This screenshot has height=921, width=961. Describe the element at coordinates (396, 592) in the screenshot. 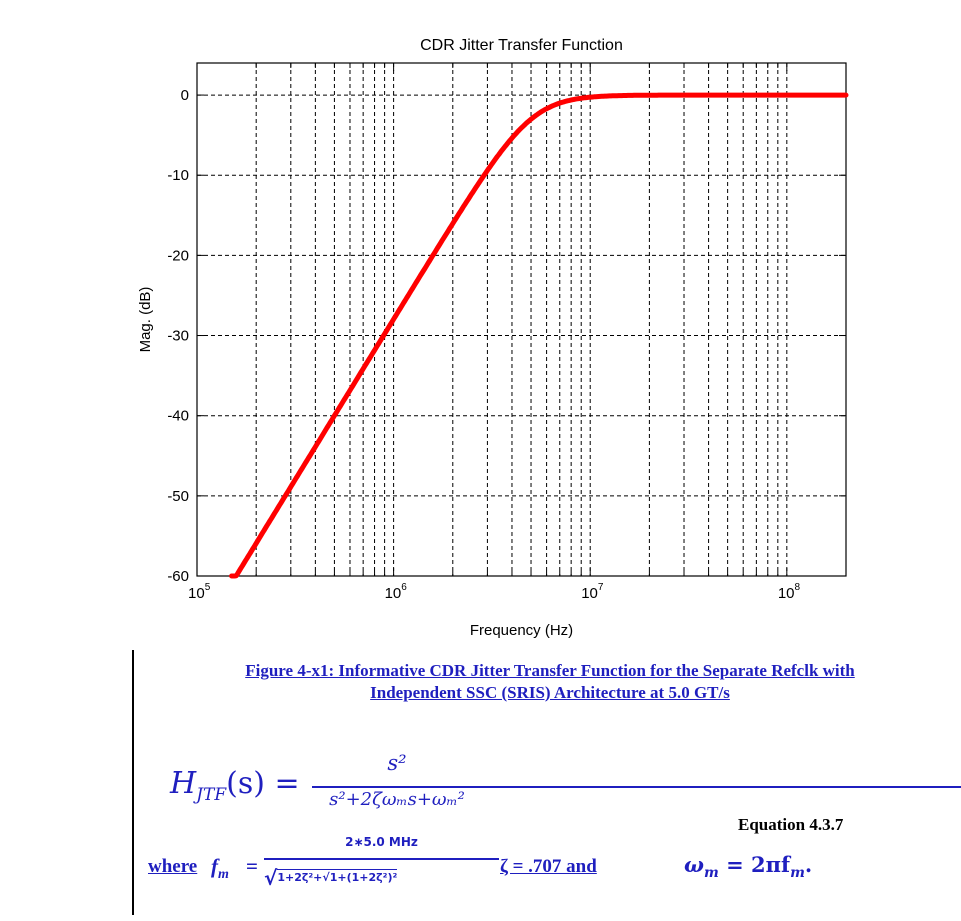

I see `x-tick-label: 10⁶` at that location.